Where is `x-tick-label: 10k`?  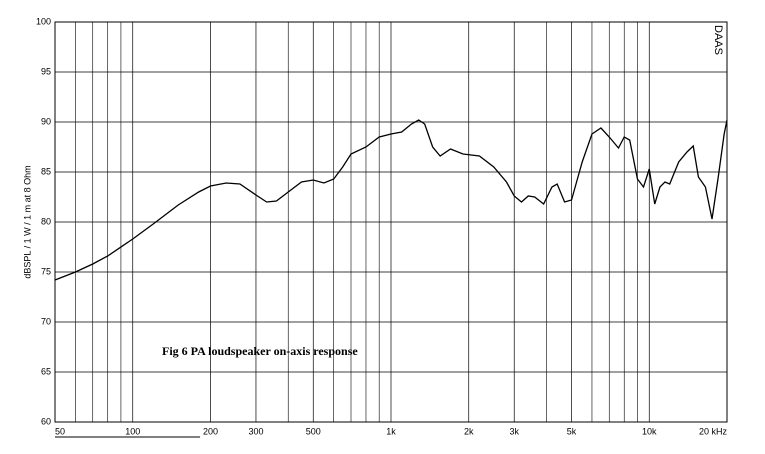 x-tick-label: 10k is located at coordinates (649, 431).